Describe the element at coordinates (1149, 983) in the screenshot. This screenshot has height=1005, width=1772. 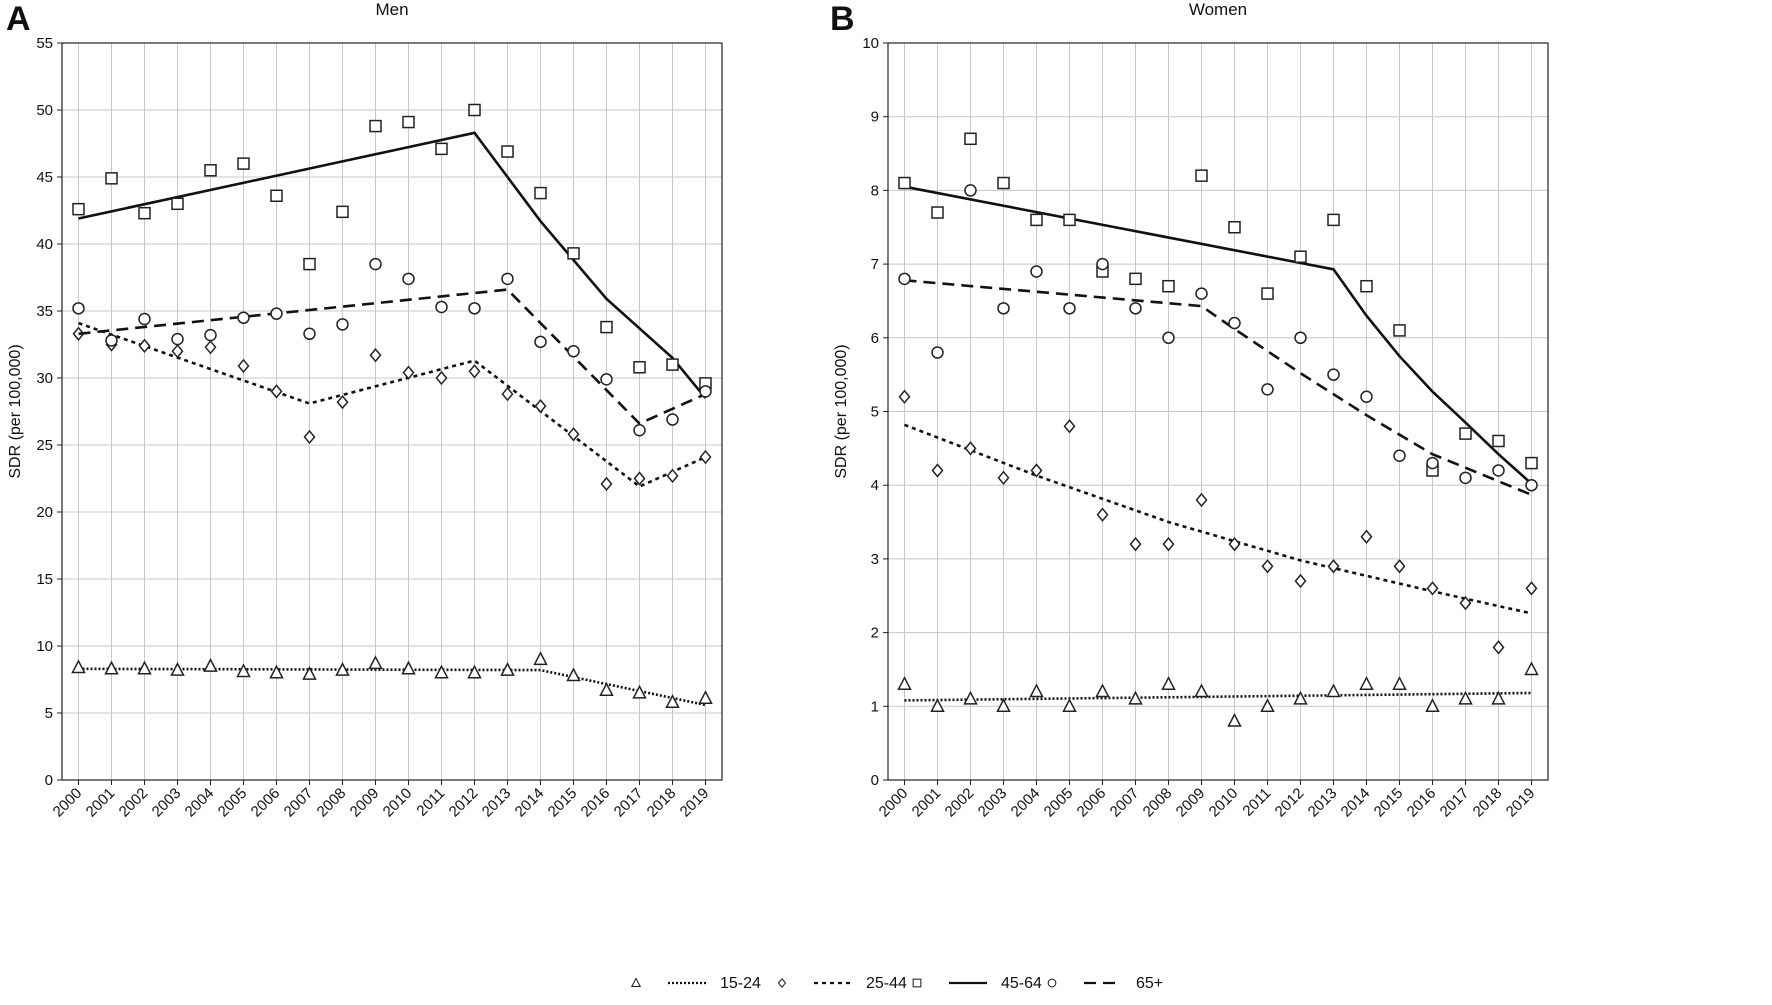
I see `legend-label: 65+` at that location.